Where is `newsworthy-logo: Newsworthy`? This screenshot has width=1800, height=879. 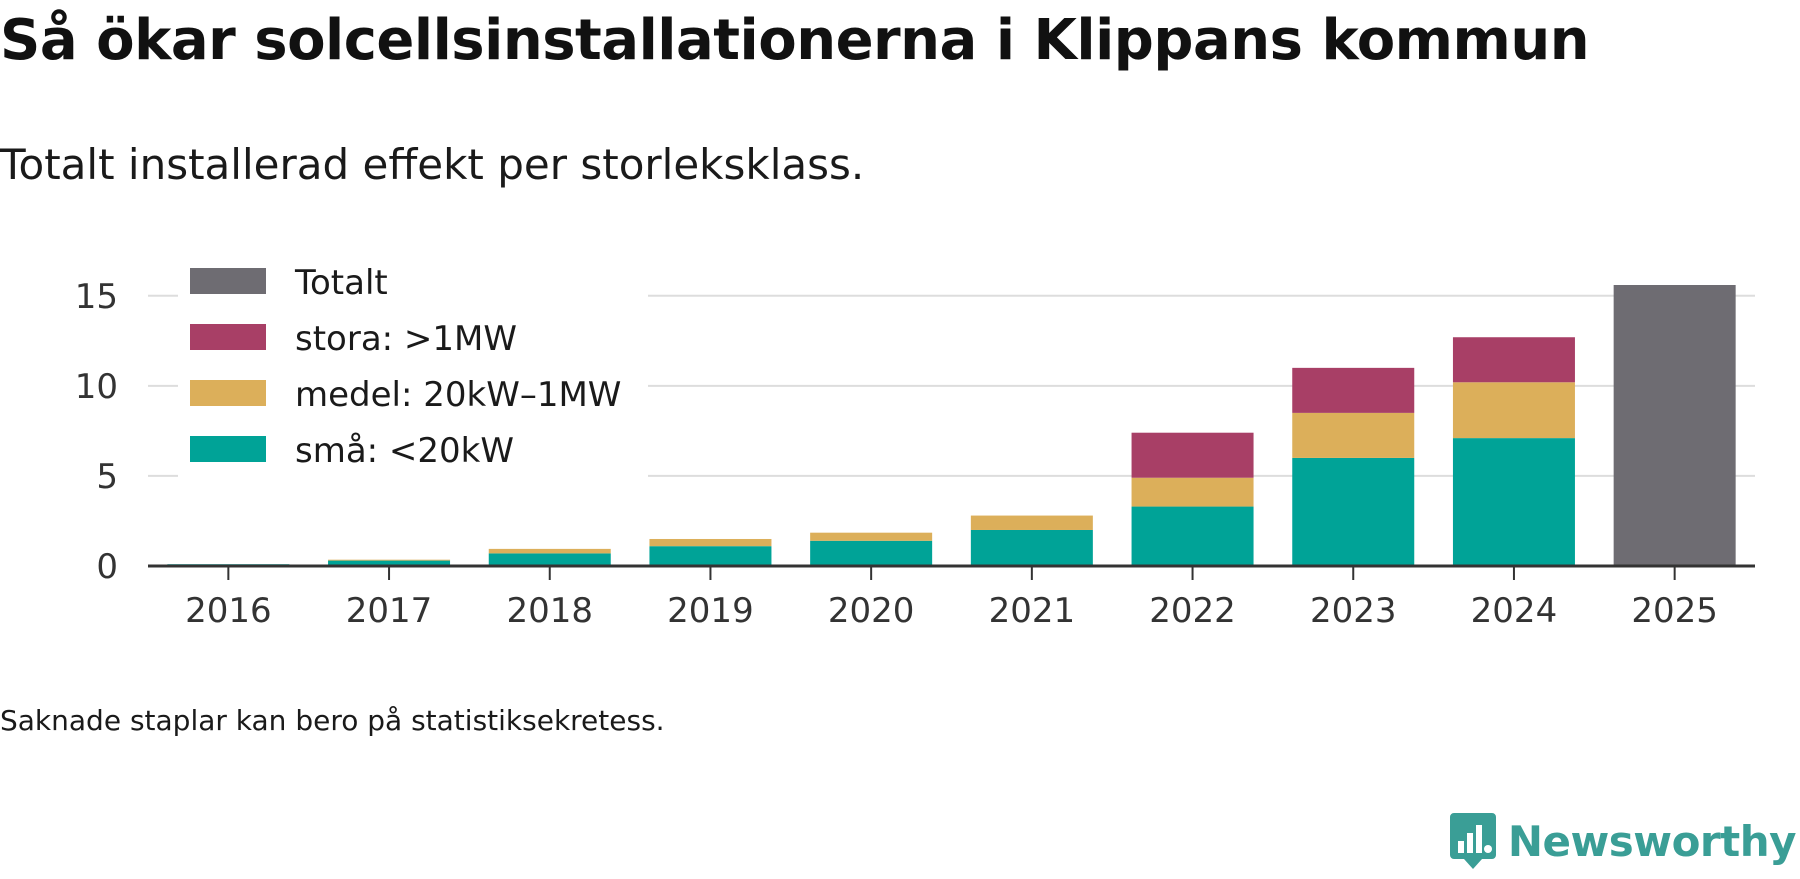
newsworthy-logo: Newsworthy is located at coordinates (1622, 841).